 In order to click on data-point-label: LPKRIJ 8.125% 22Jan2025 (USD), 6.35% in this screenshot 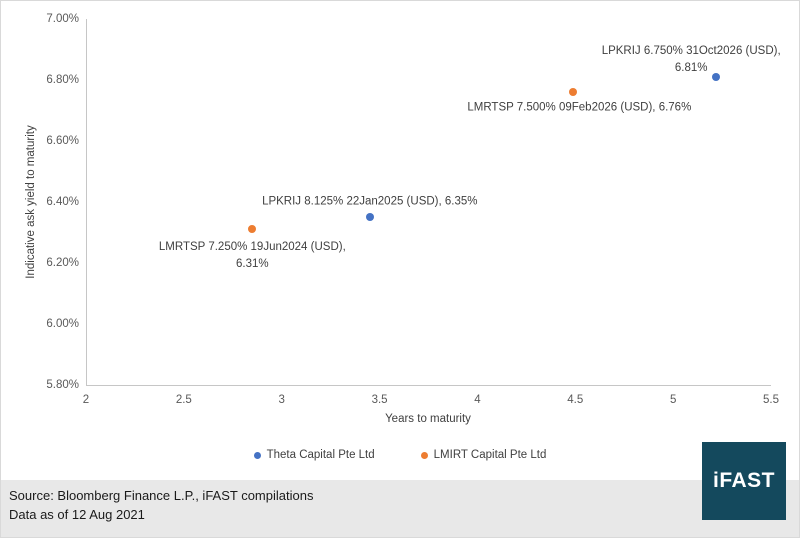, I will do `click(370, 201)`.